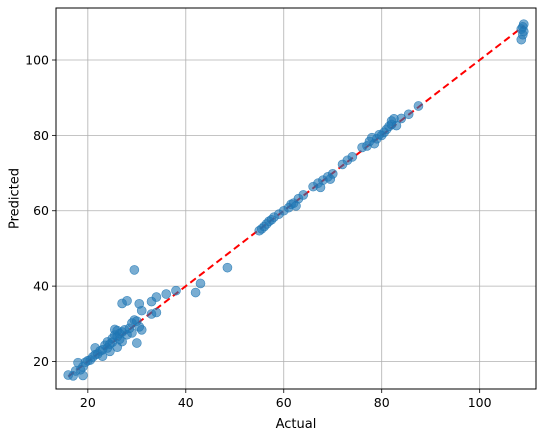 The image size is (550, 436). Describe the element at coordinates (37, 60) in the screenshot. I see `y-tick-label: 100` at that location.